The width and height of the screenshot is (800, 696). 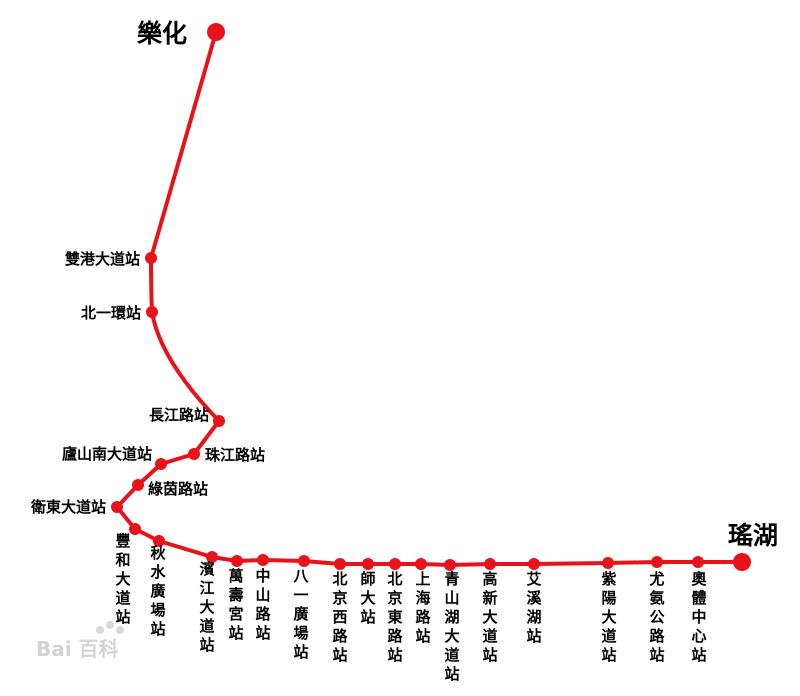 What do you see at coordinates (534, 607) in the screenshot?
I see `station-label: 艾溪湖站` at bounding box center [534, 607].